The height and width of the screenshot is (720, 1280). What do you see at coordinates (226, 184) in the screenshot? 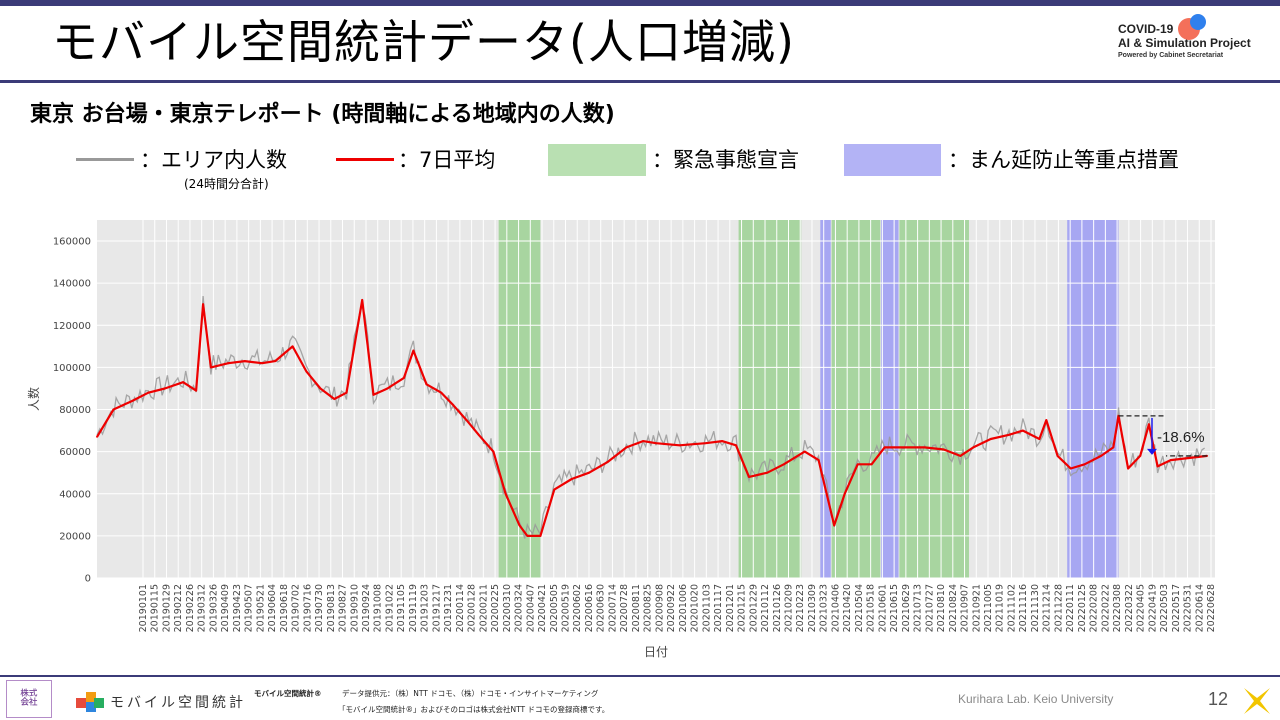
I see `legend-raw-note: (24時間分合計)` at bounding box center [226, 184].